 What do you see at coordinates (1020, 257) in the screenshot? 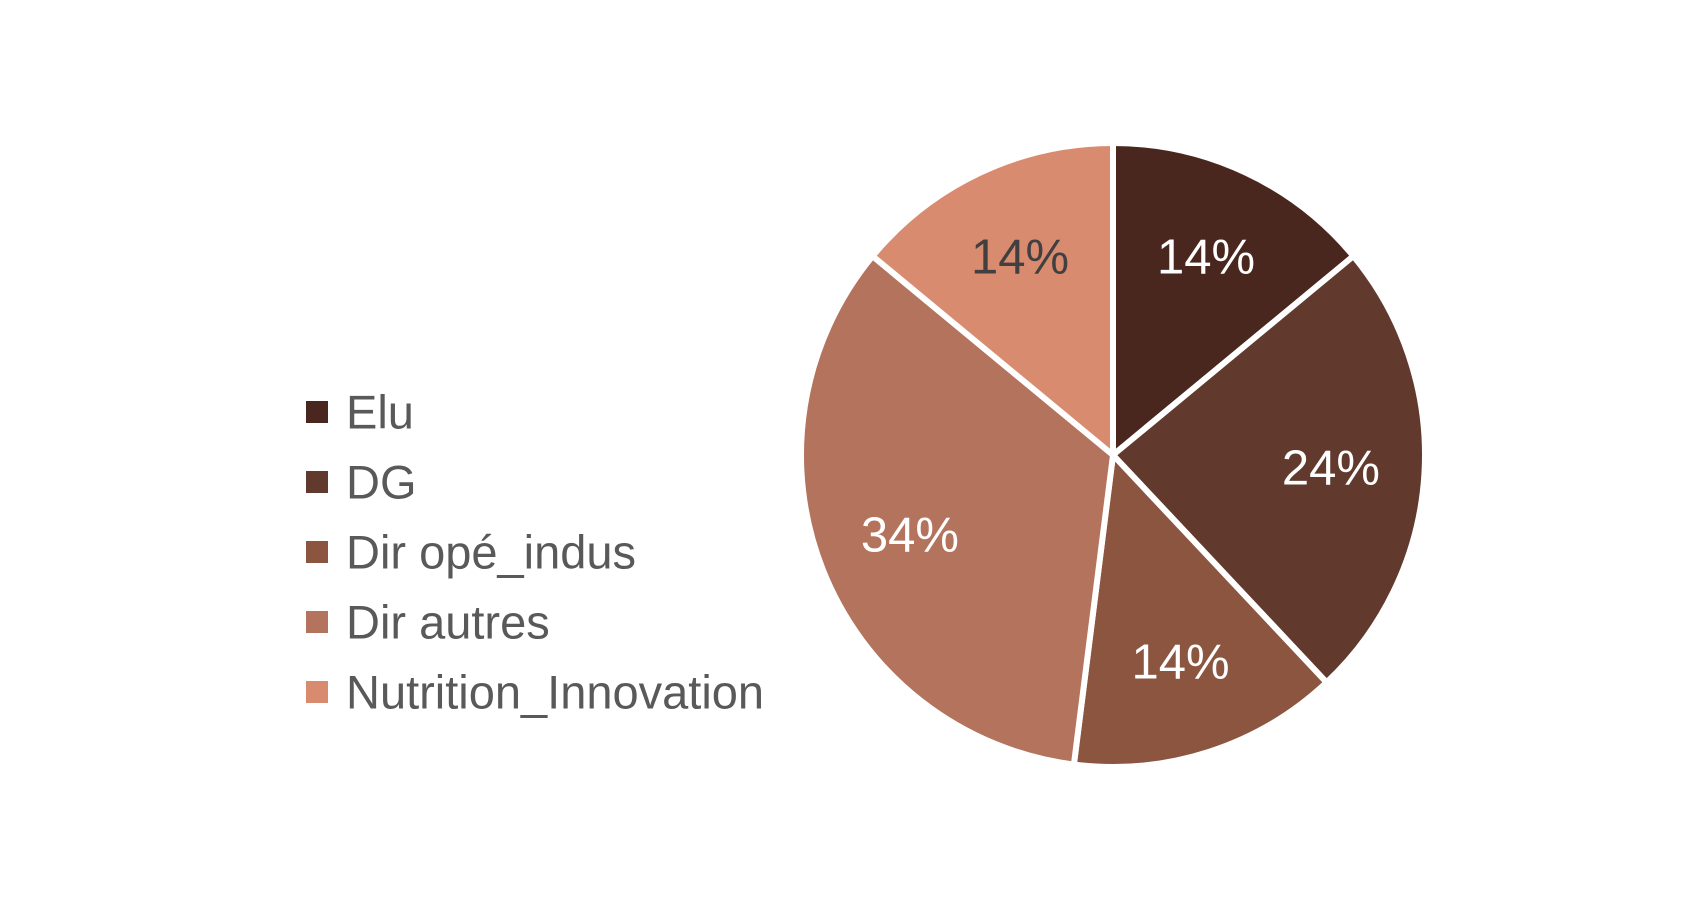
I see `data-label-nutrition-innovation: 14%` at bounding box center [1020, 257].